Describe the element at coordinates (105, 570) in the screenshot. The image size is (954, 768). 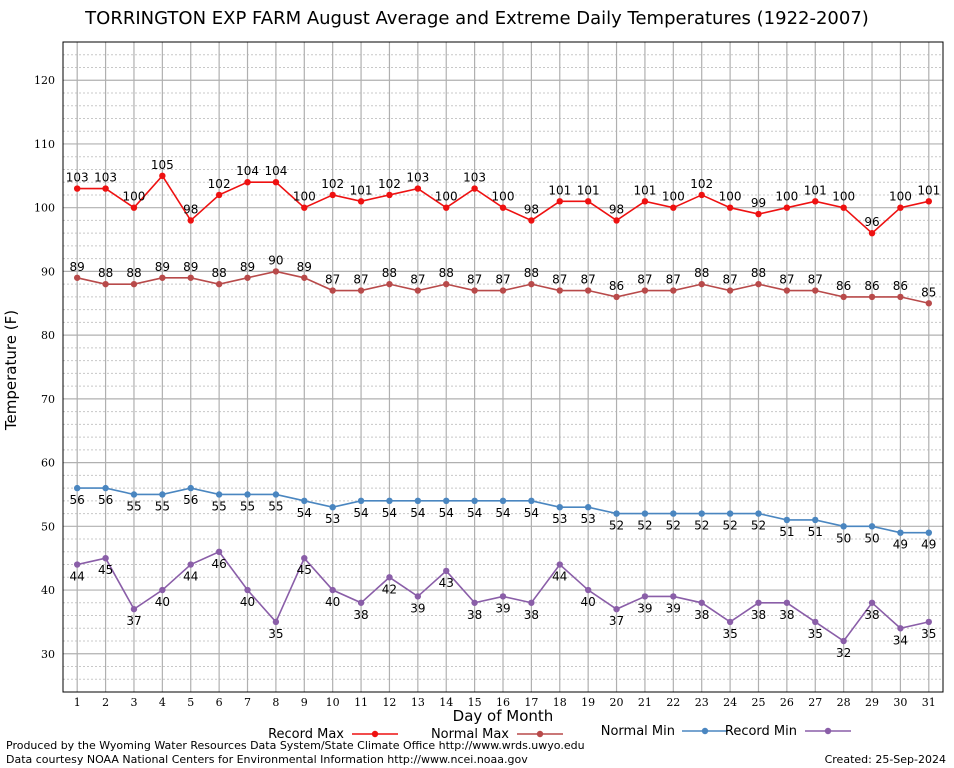
I see `data-label-record-min: 45` at that location.